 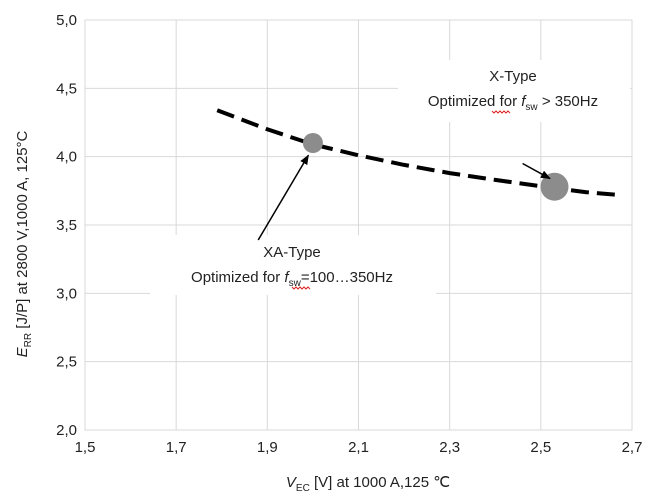 What do you see at coordinates (540, 447) in the screenshot?
I see `x-tick-label: 2,5` at bounding box center [540, 447].